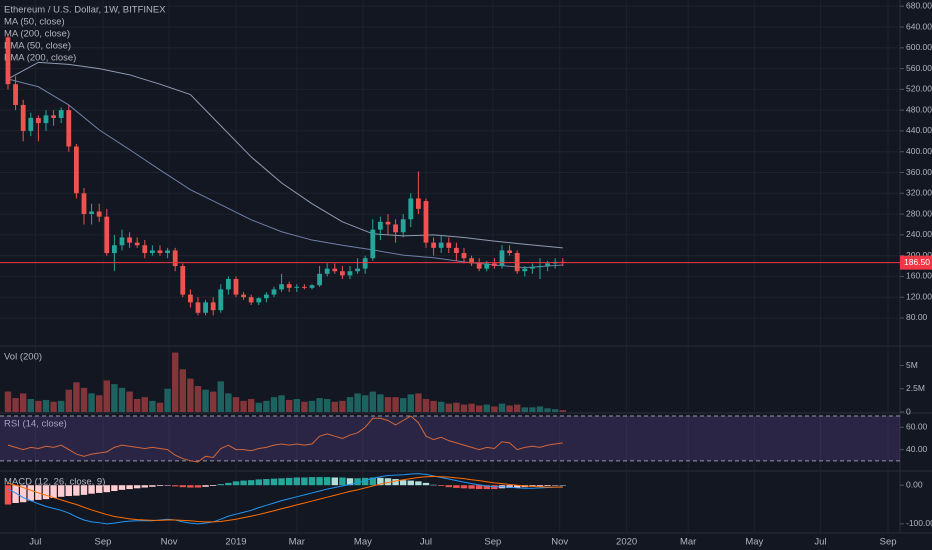  I want to click on y-tick-label: 160.00, so click(919, 276).